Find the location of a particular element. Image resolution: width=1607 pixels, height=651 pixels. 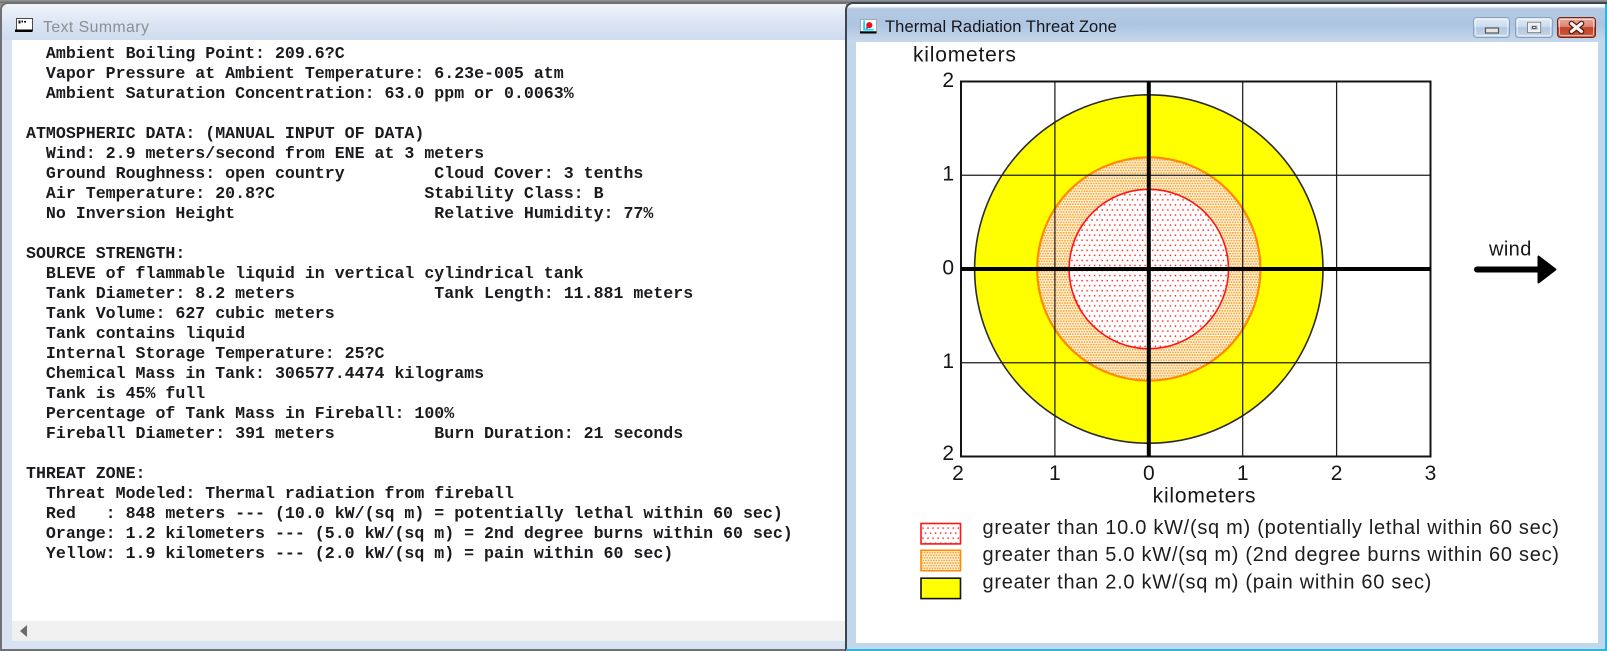

svg-text: wind is located at coordinates (1510, 249).